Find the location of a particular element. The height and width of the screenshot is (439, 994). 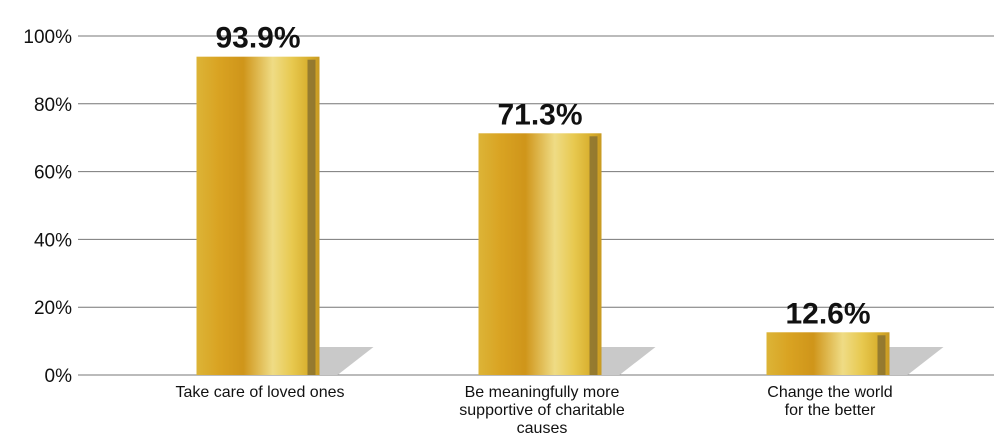

data-label: 12.6% is located at coordinates (827, 313).